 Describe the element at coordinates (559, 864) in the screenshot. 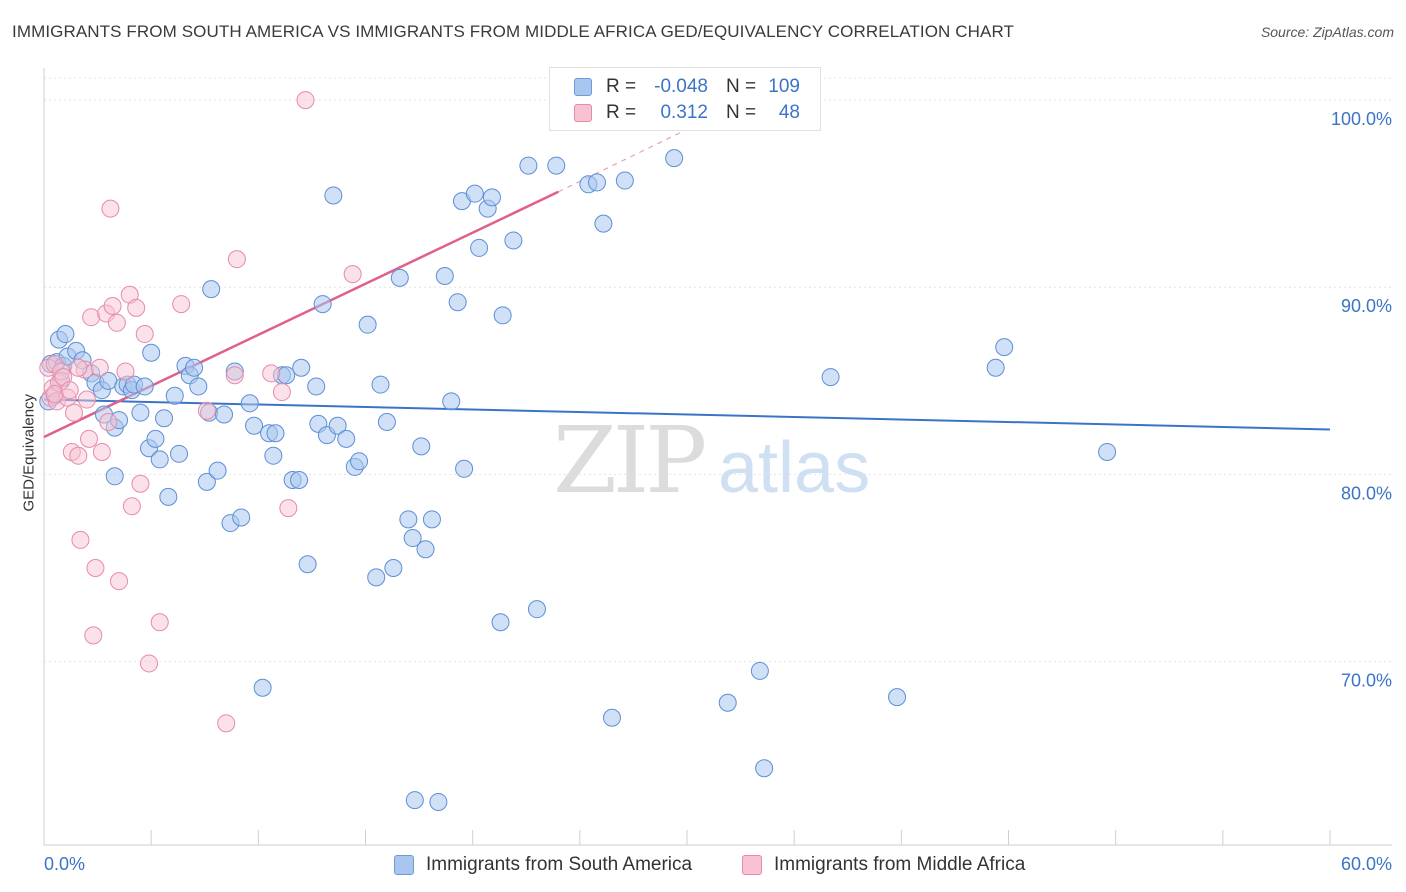

I see `series-name-blue: Immigrants from South America` at that location.